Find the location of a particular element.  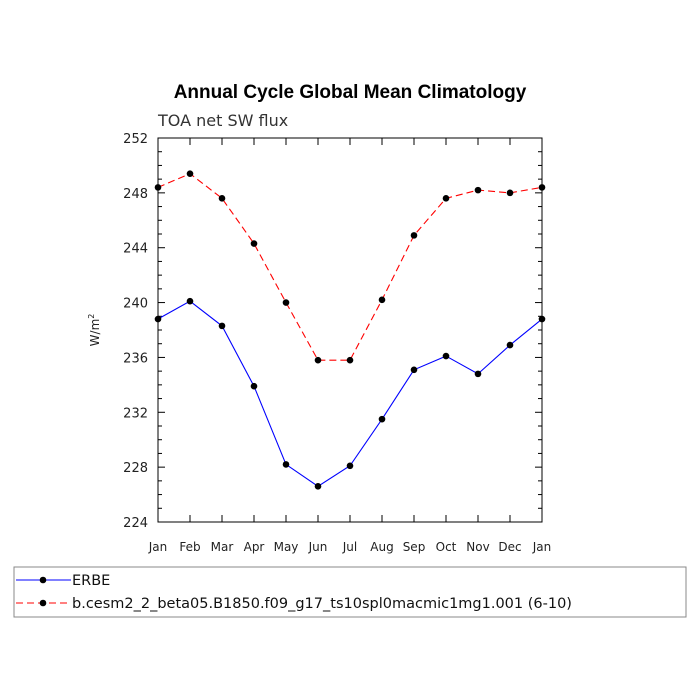

chart-title: Annual Cycle Global Mean Climatology is located at coordinates (350, 92).